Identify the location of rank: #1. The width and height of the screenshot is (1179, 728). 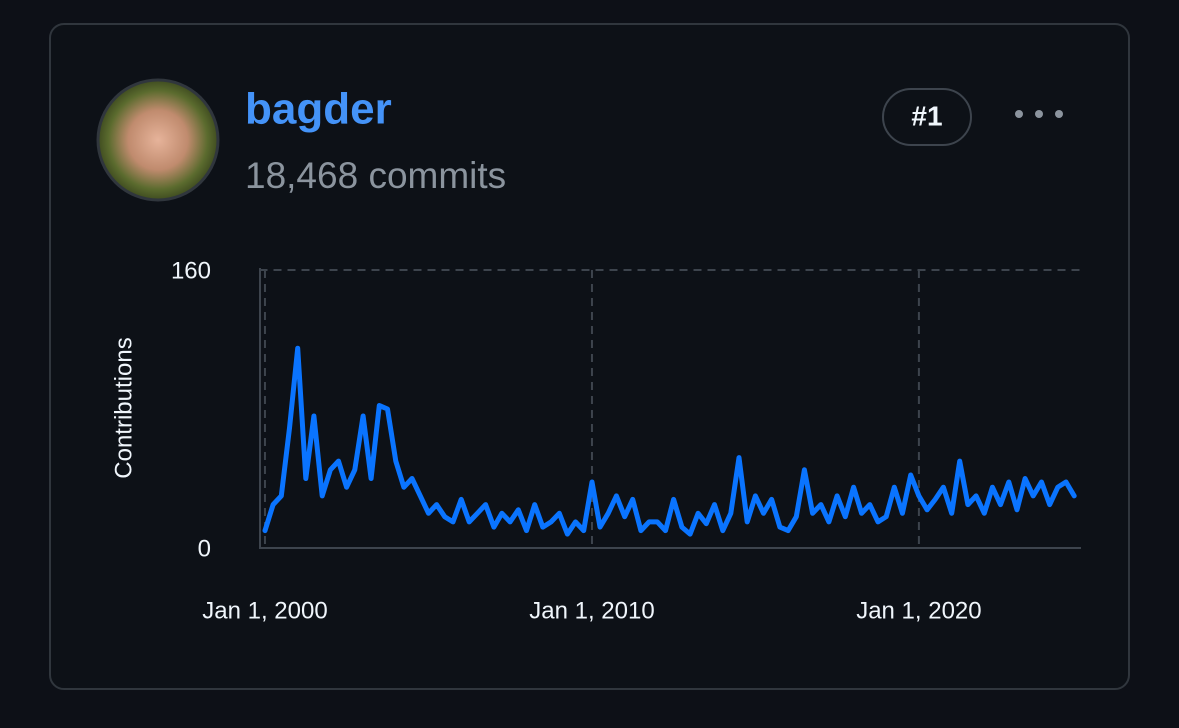
(926, 115).